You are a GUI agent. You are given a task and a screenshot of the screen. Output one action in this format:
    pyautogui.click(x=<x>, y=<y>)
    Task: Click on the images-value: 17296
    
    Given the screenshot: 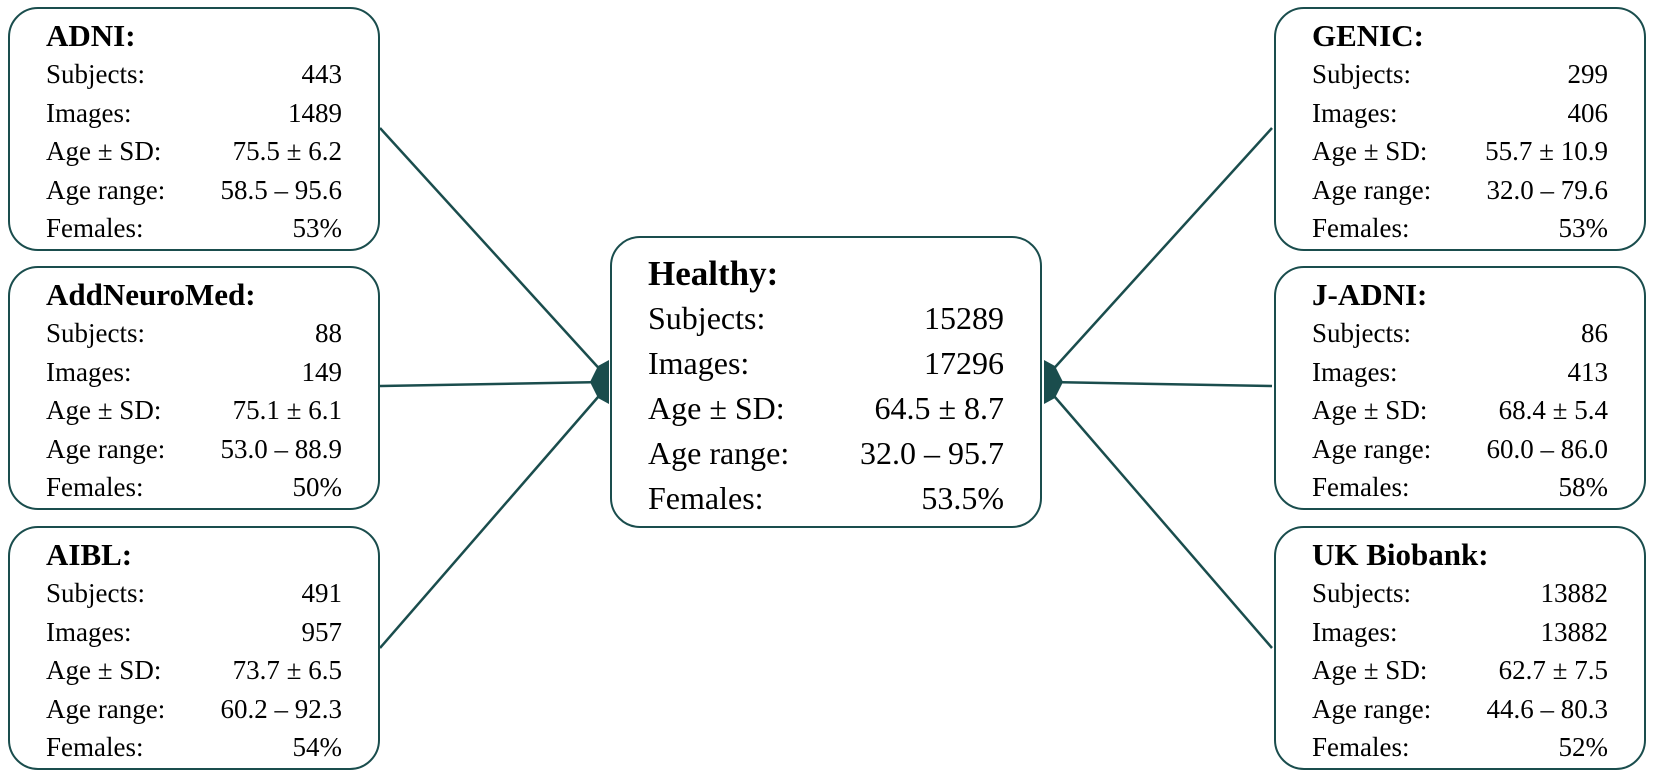 What is the action you would take?
    pyautogui.click(x=964, y=363)
    